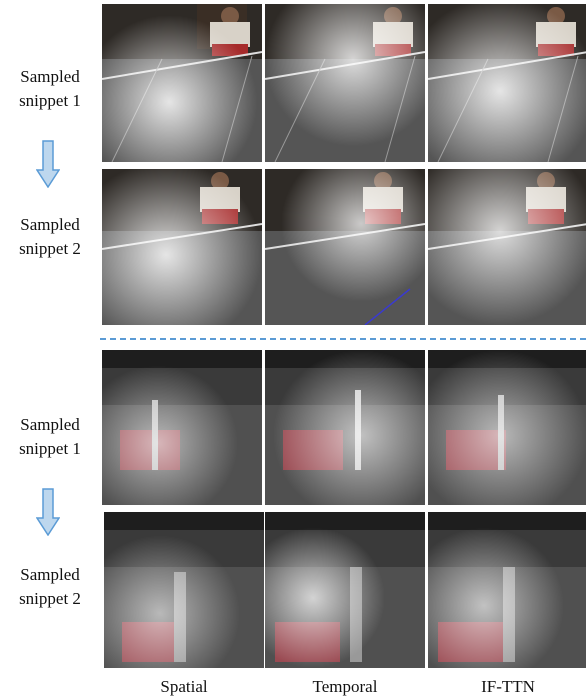 The image size is (586, 700). What do you see at coordinates (345, 686) in the screenshot?
I see `column-label-temporal: Temporal` at bounding box center [345, 686].